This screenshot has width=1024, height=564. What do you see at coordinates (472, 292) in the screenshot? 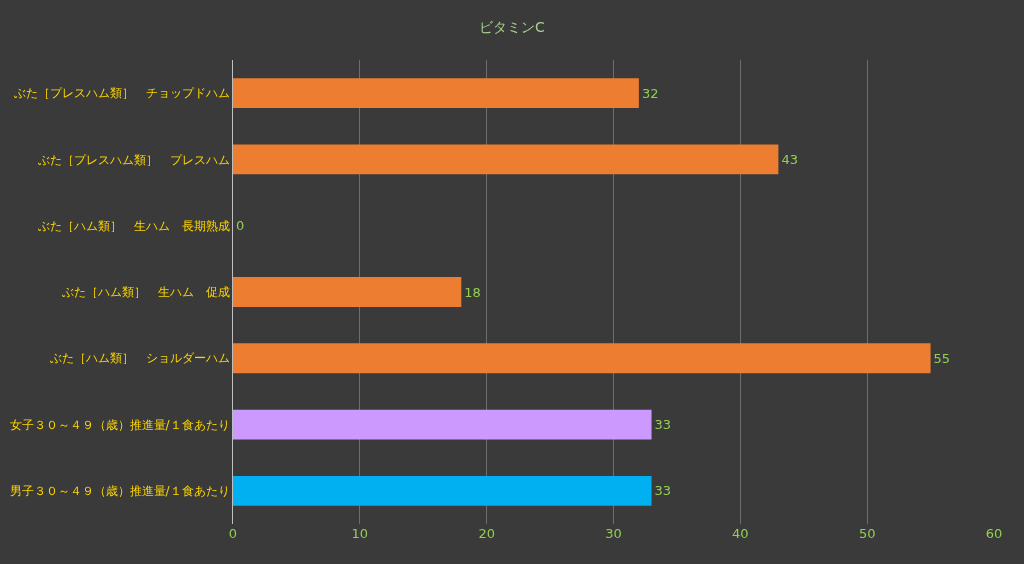
I see `data-label: 18` at bounding box center [472, 292].